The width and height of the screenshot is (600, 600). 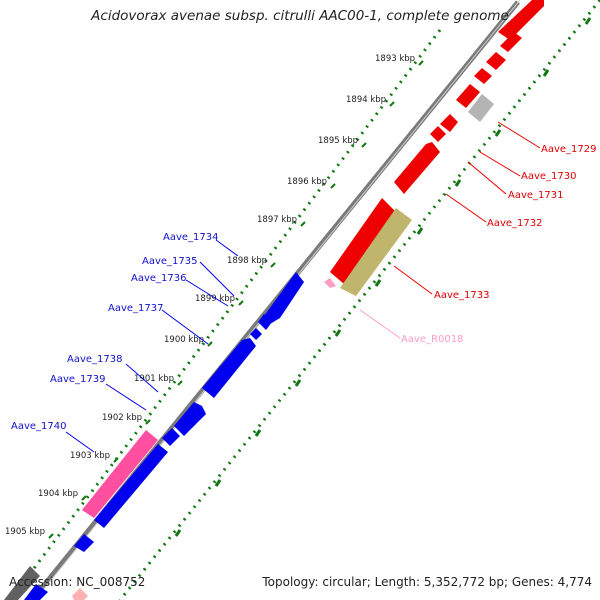 I want to click on scale-tick-label: 1897 kbp, so click(x=277, y=220).